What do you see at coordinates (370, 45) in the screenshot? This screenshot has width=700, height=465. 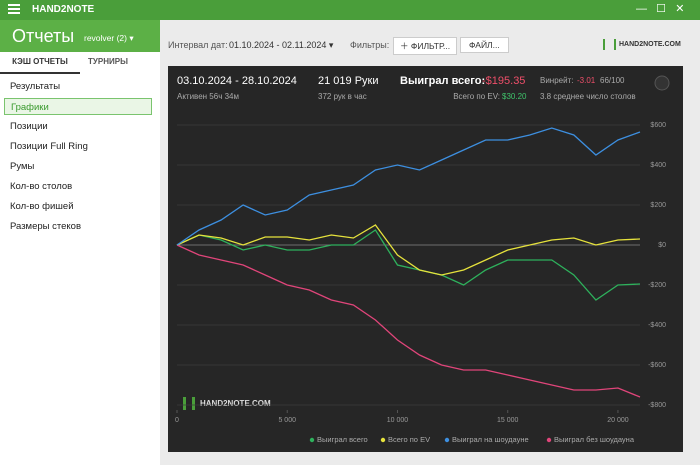 I see `filters-label: Фильтры:` at bounding box center [370, 45].